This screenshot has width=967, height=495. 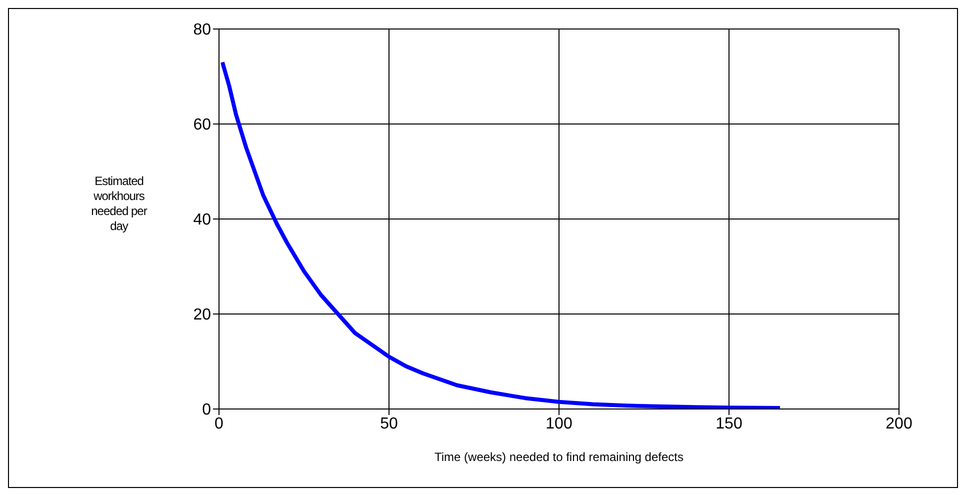 I want to click on x-tick-label: 50, so click(x=389, y=423).